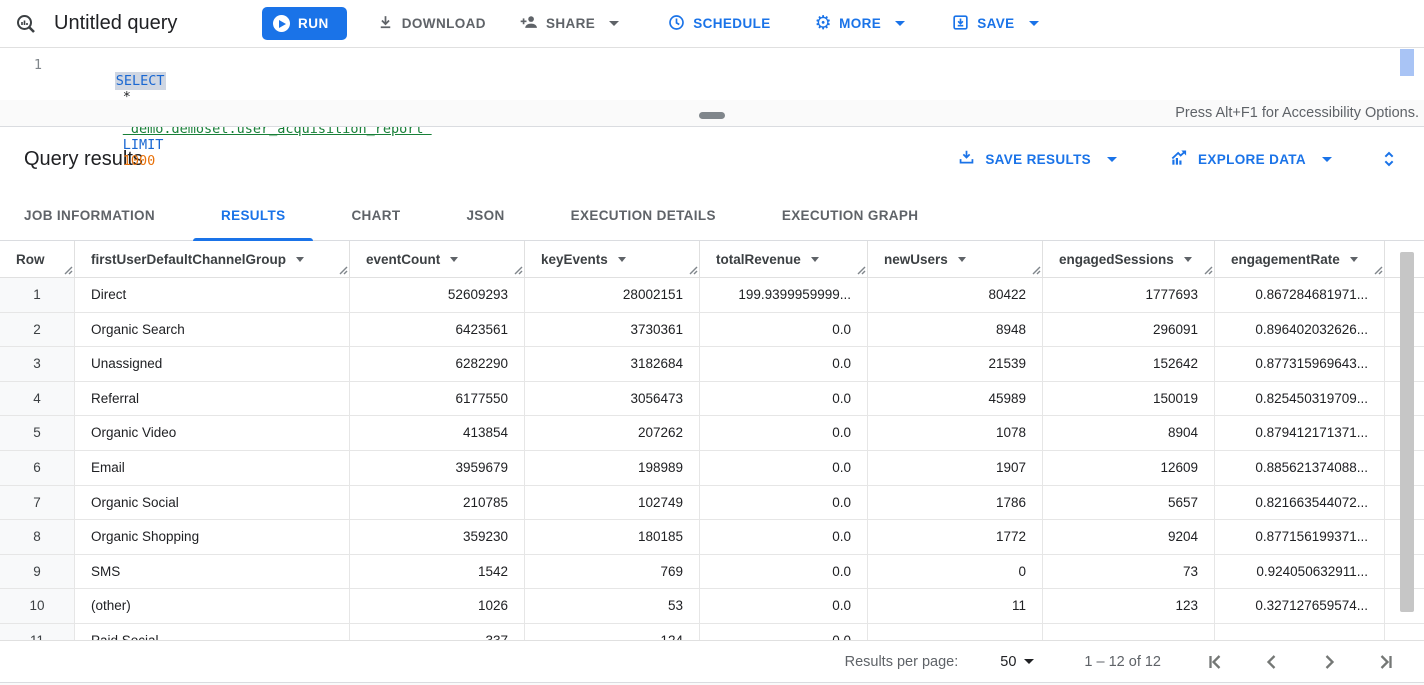 Image resolution: width=1424 pixels, height=685 pixels. Describe the element at coordinates (758, 259) in the screenshot. I see `column-label: totalRevenue` at that location.